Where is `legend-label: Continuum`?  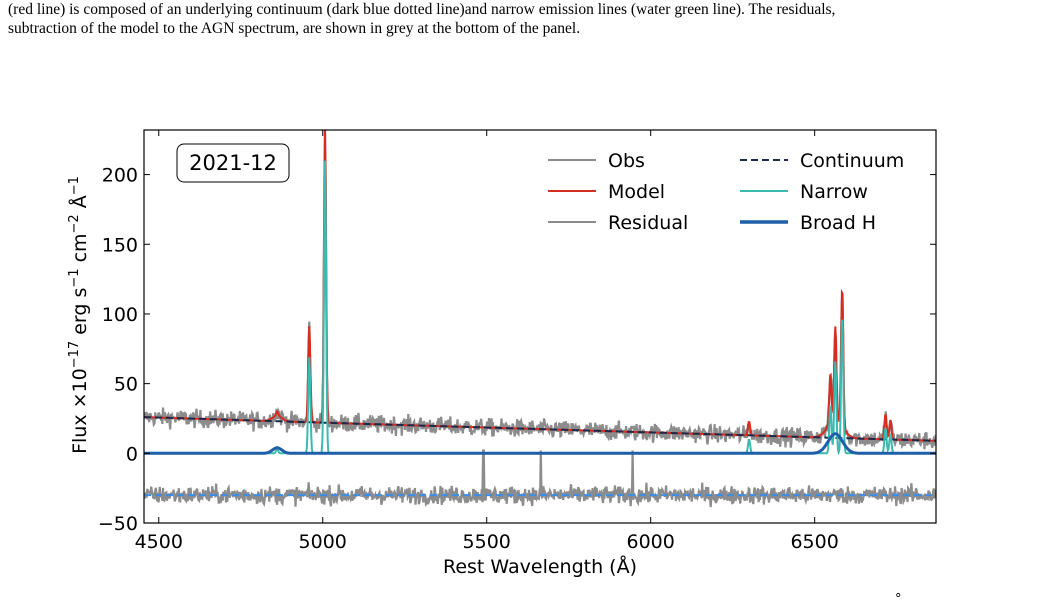 legend-label: Continuum is located at coordinates (852, 161).